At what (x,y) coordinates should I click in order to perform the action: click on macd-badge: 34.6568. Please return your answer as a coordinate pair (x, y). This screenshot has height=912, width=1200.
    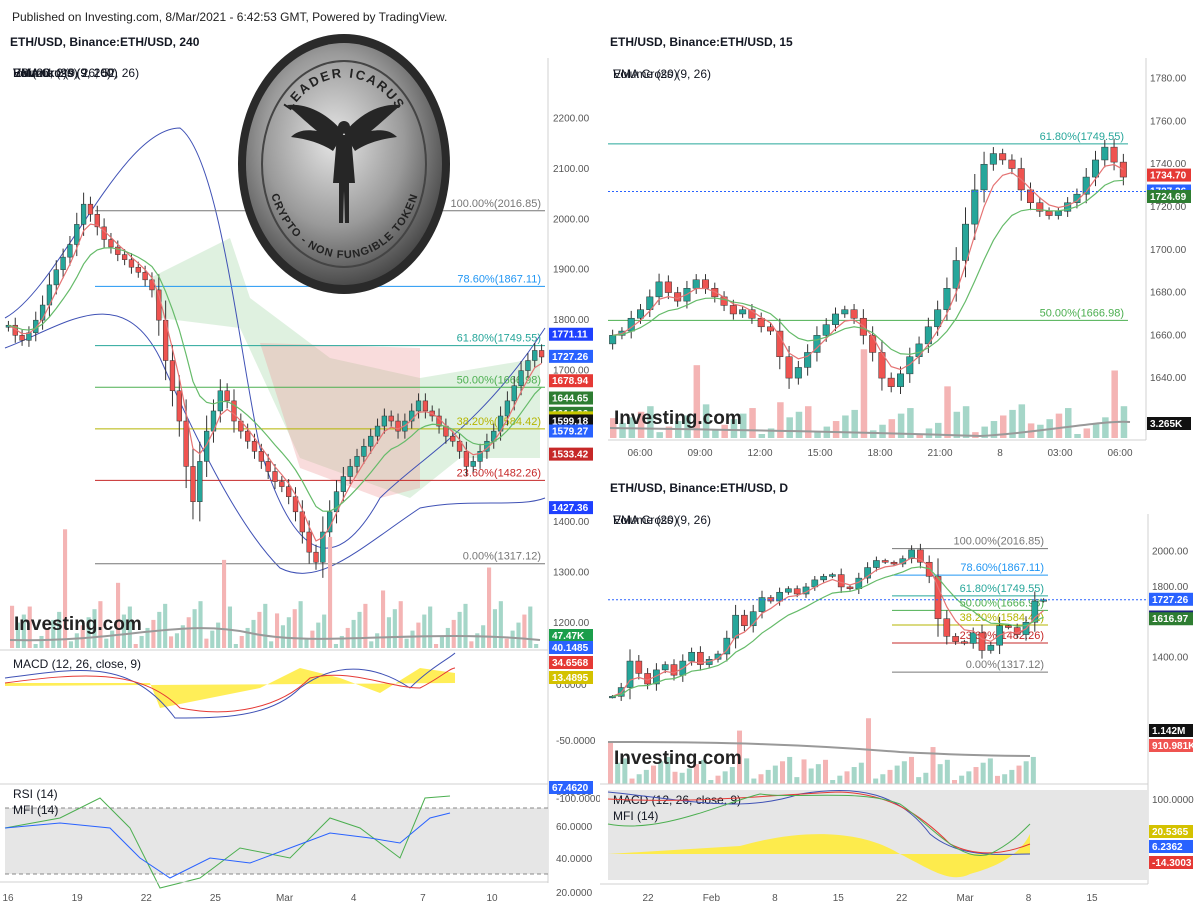
    Looking at the image, I should click on (570, 663).